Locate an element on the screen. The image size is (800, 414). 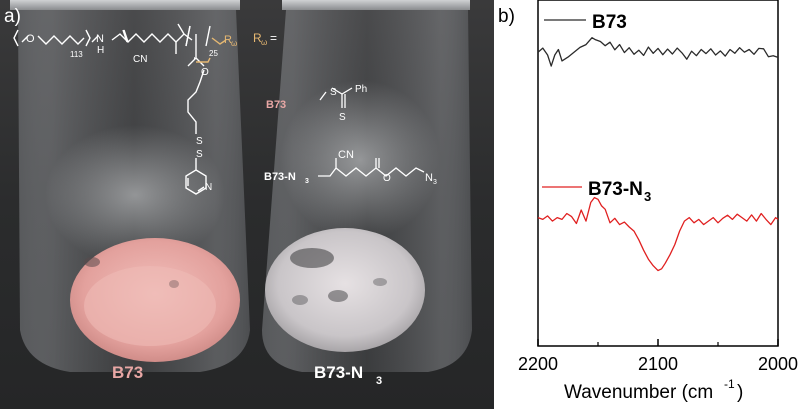
vial-b73-n3-caption-main: B73-N is located at coordinates (338, 372).